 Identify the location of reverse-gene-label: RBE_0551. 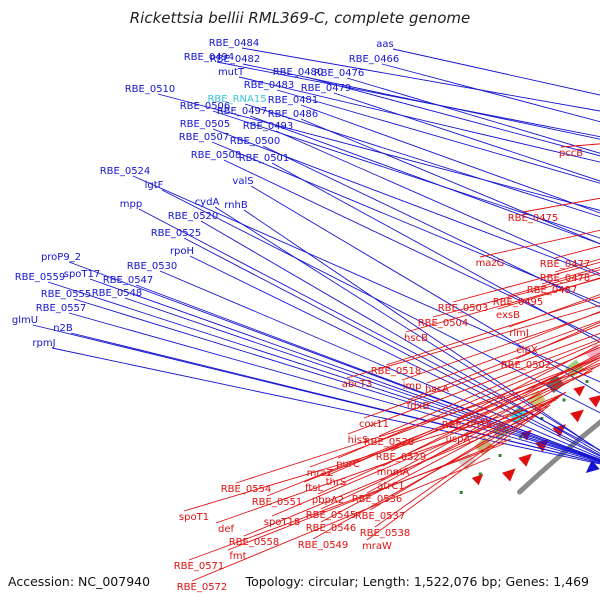
(277, 502).